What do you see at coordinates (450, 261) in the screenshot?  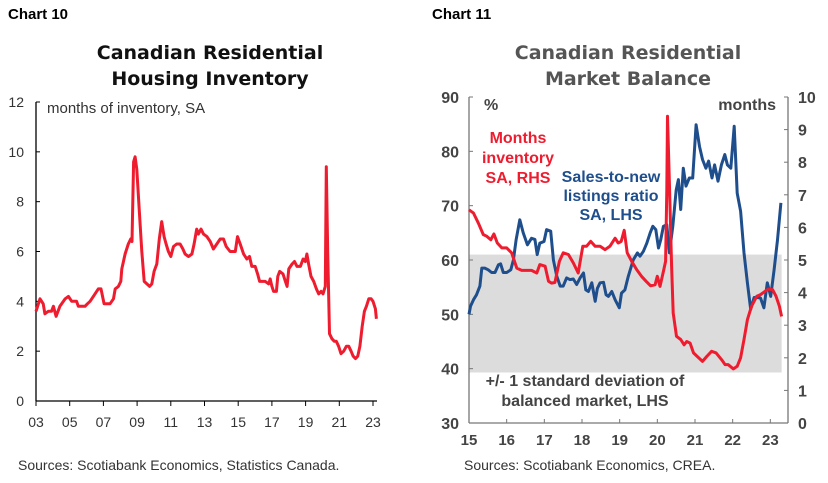 I see `left-tick-label: 60` at bounding box center [450, 261].